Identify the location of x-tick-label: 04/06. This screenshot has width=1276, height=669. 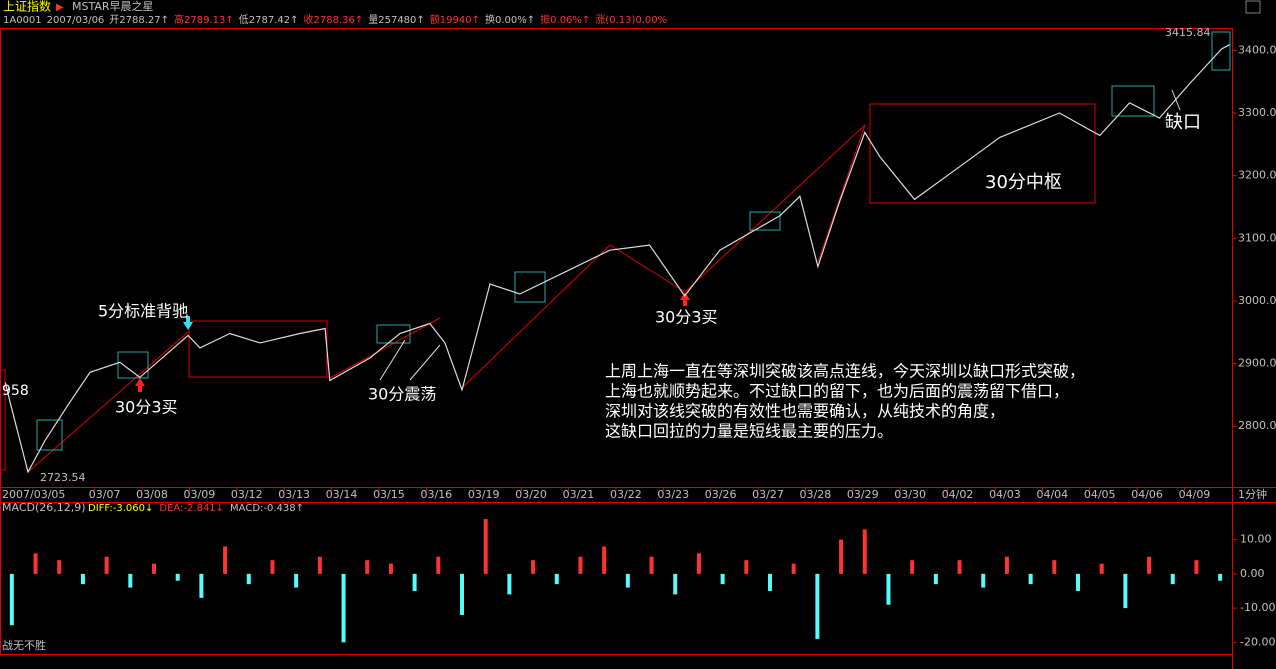
(1147, 494).